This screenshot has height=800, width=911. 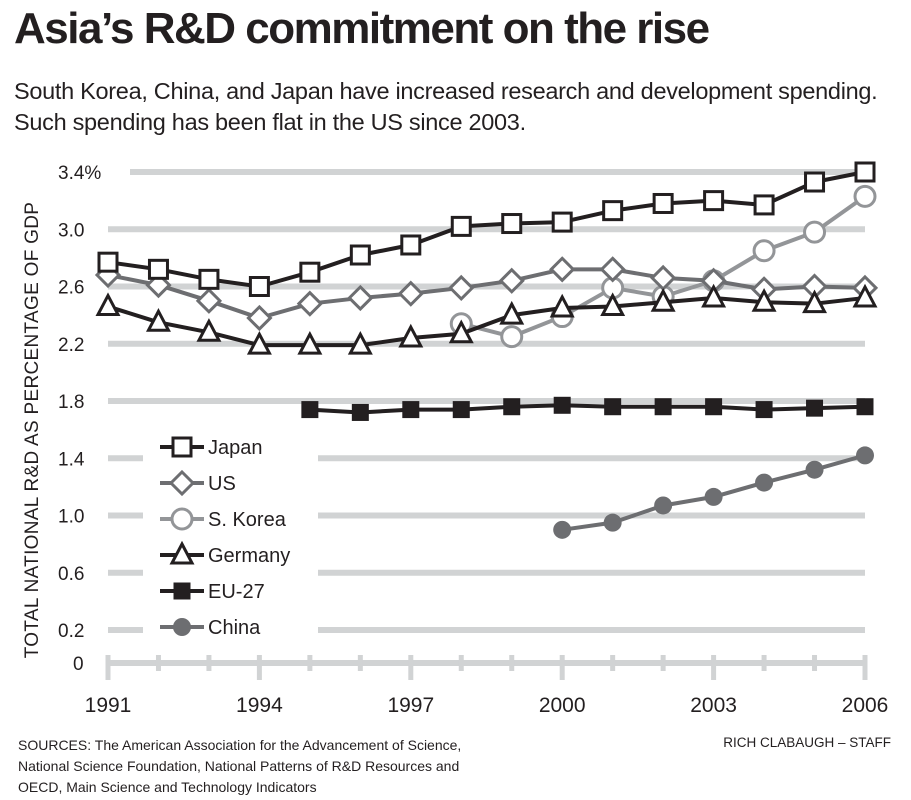 I want to click on y-tick-label: 1.8, so click(x=71, y=402).